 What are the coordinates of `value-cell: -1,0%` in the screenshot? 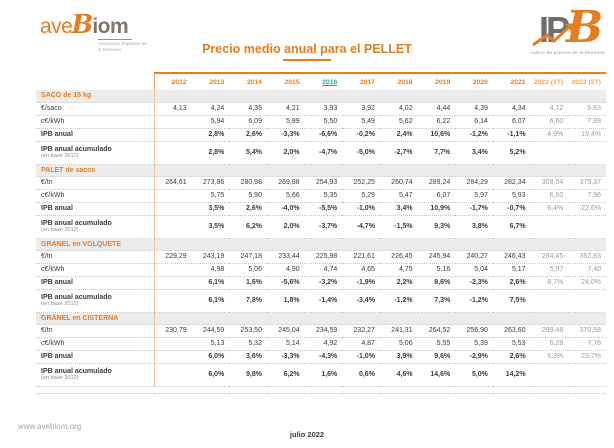 It's located at (361, 357).